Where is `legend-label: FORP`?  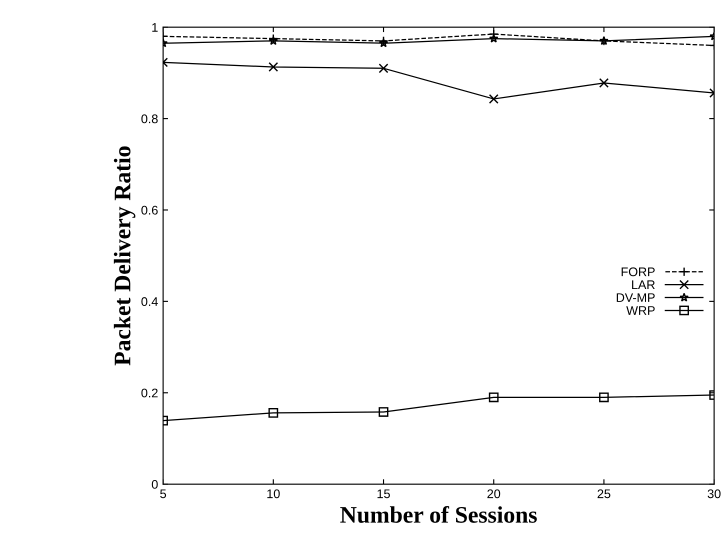
legend-label: FORP is located at coordinates (638, 271).